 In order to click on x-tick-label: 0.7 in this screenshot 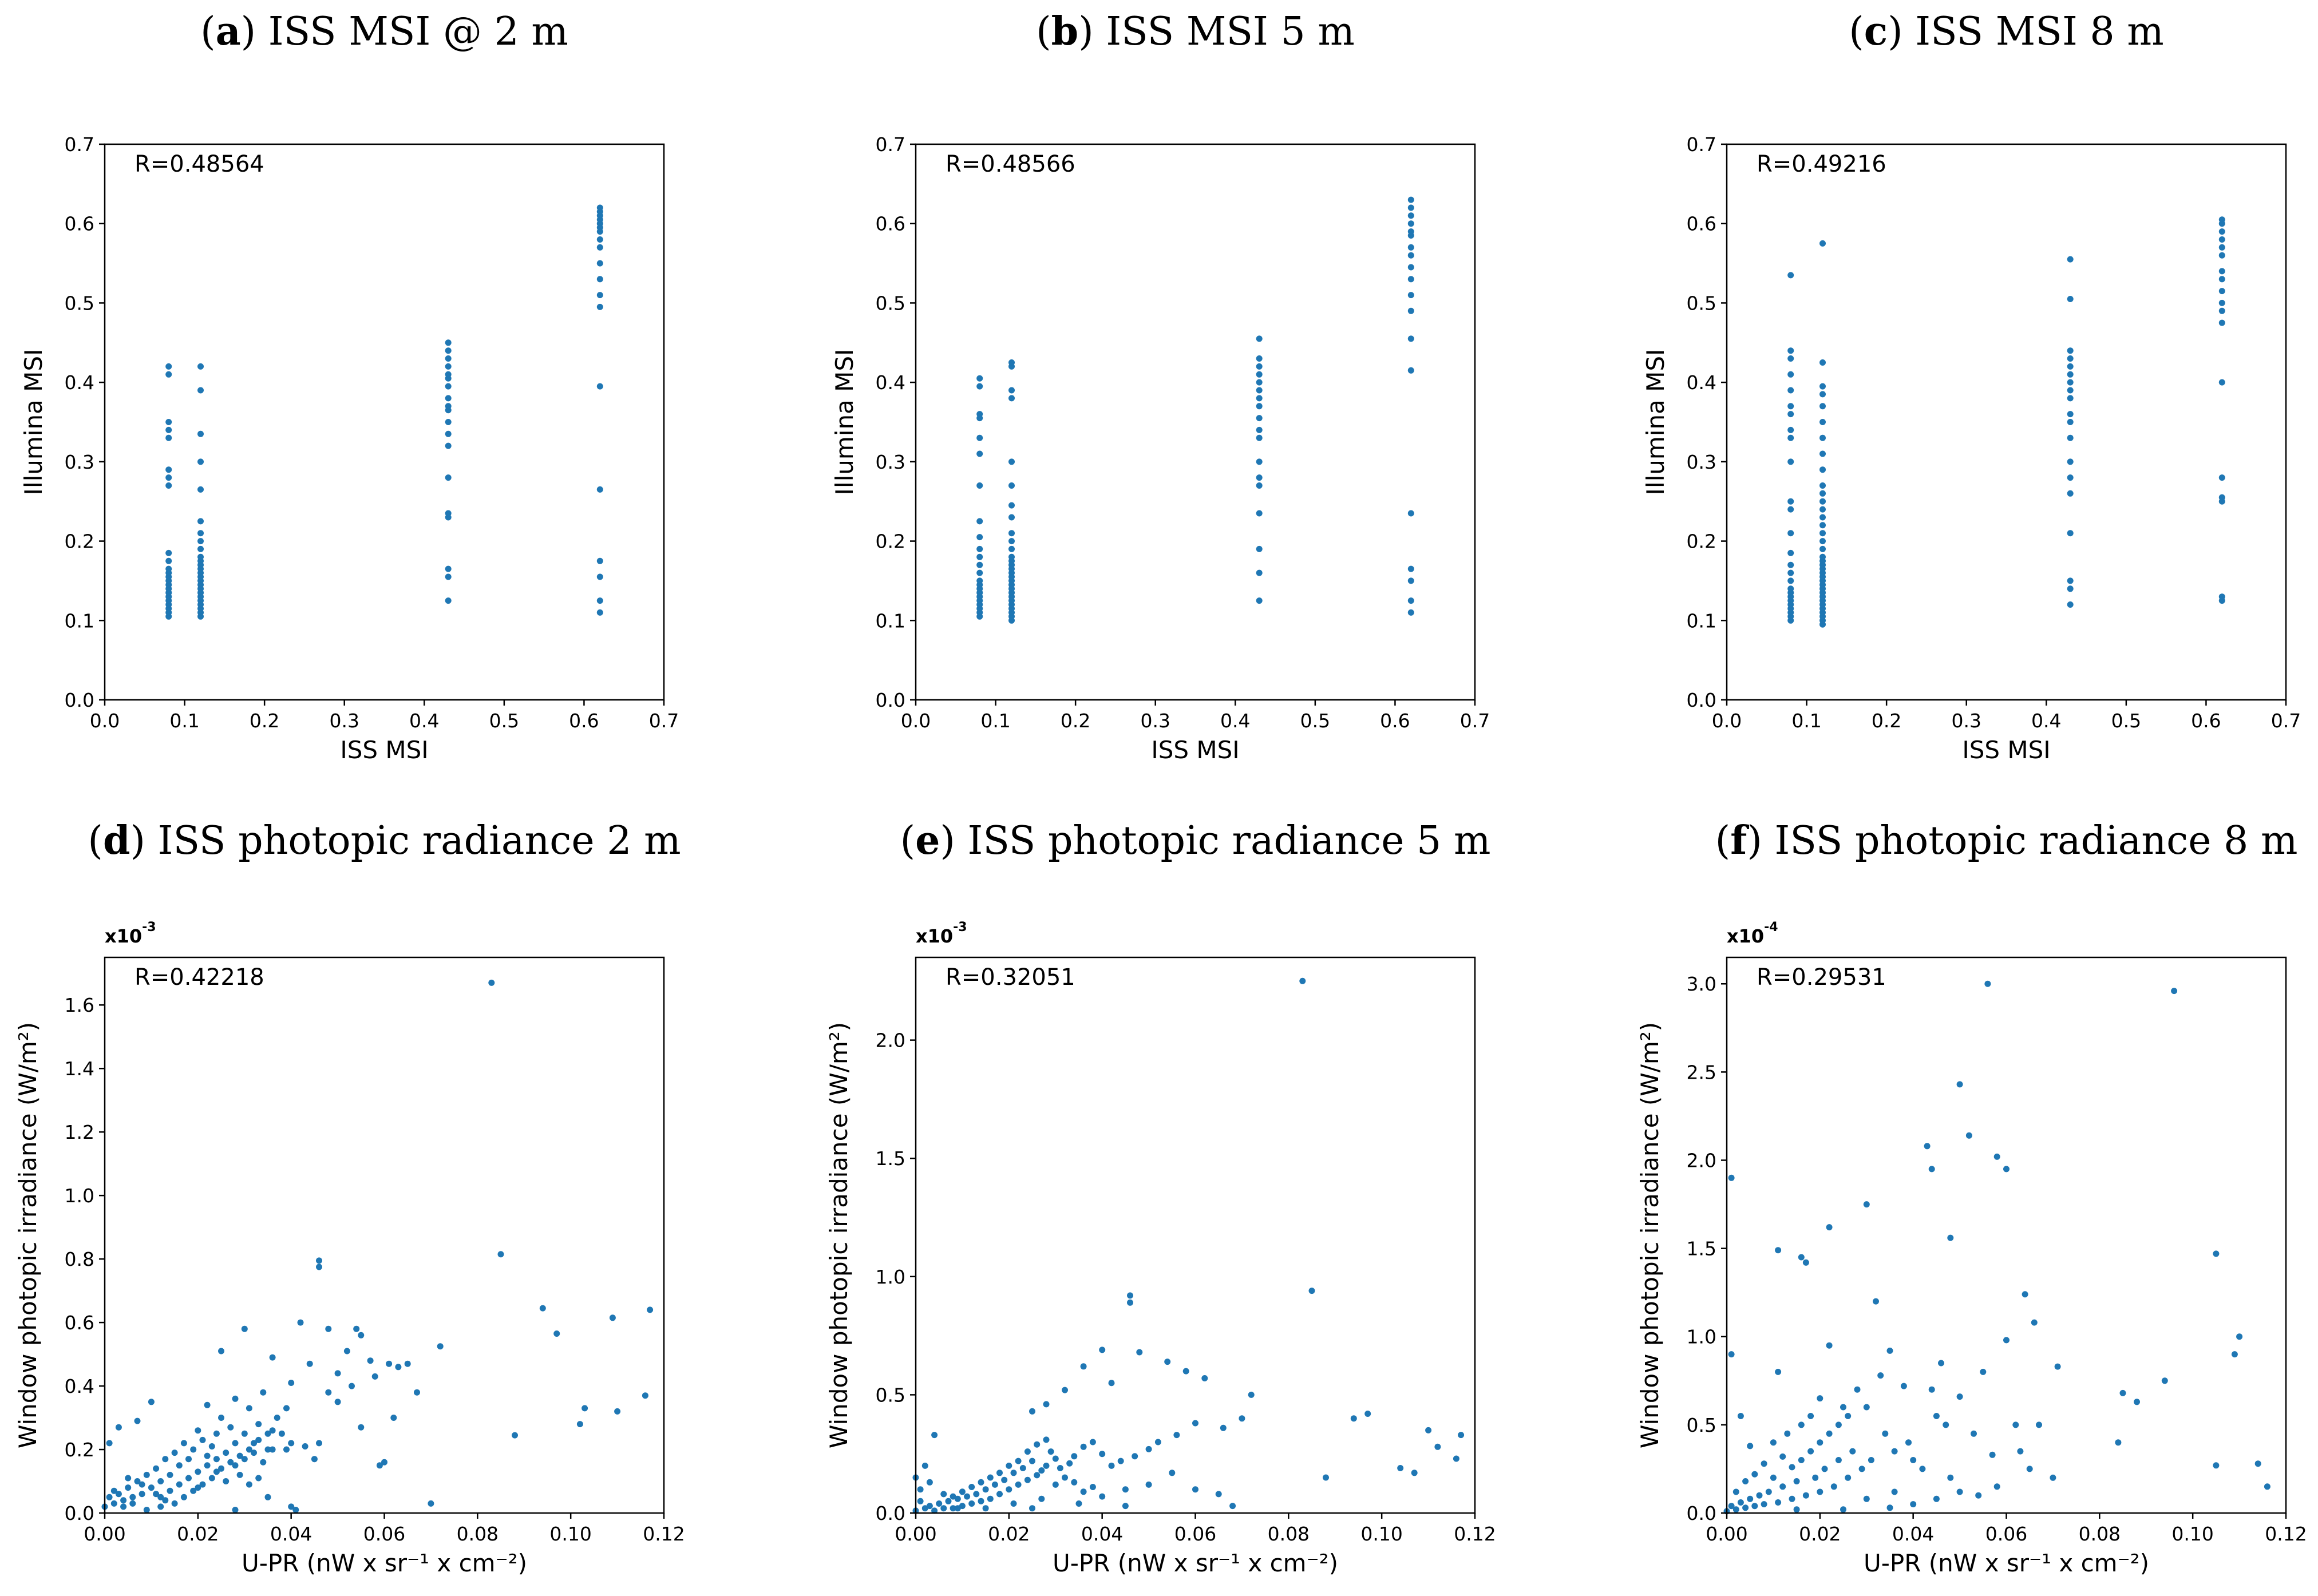, I will do `click(664, 721)`.